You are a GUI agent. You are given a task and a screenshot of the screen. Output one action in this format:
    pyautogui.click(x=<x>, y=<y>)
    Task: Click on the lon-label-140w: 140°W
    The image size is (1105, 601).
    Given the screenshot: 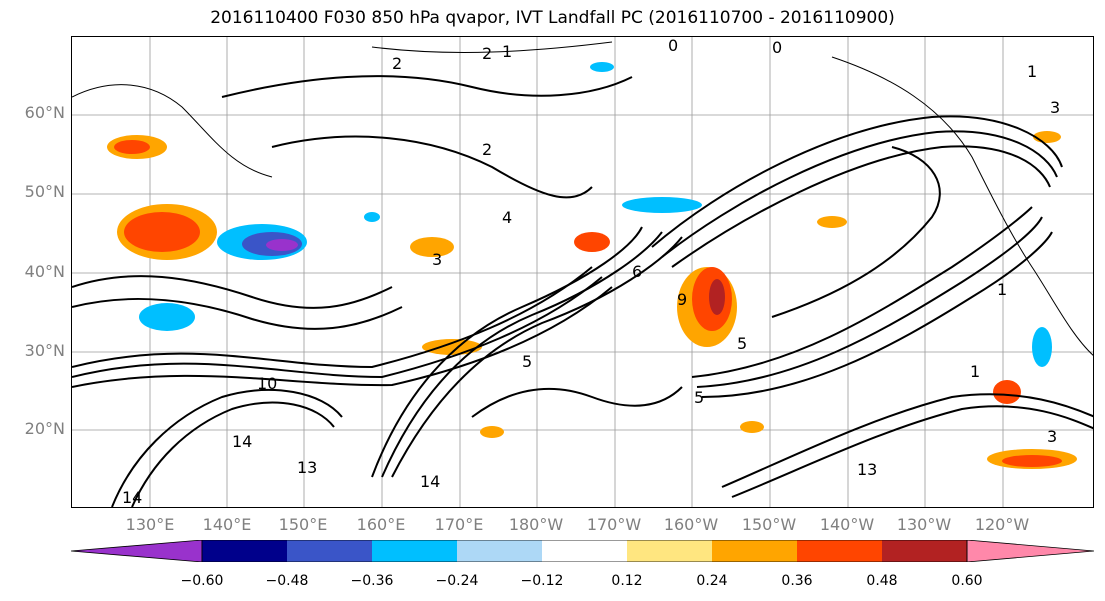 What is the action you would take?
    pyautogui.click(x=847, y=524)
    